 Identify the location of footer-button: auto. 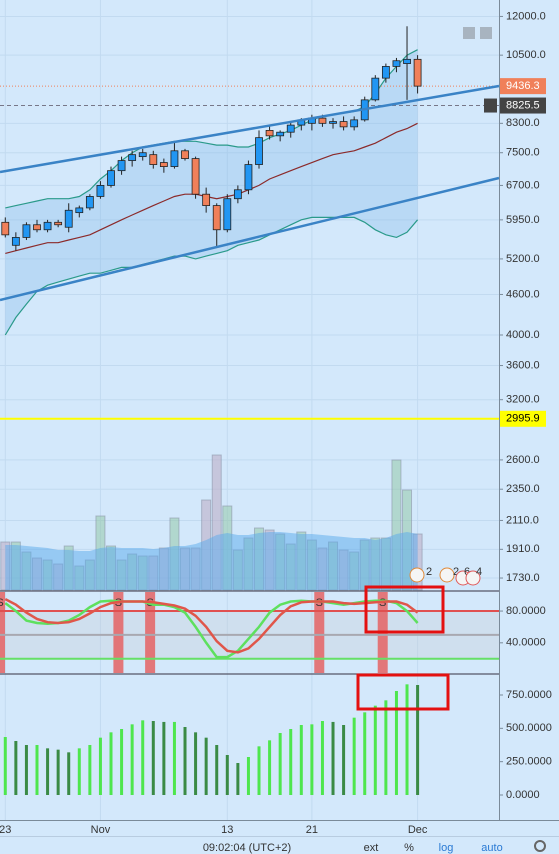
(491, 848).